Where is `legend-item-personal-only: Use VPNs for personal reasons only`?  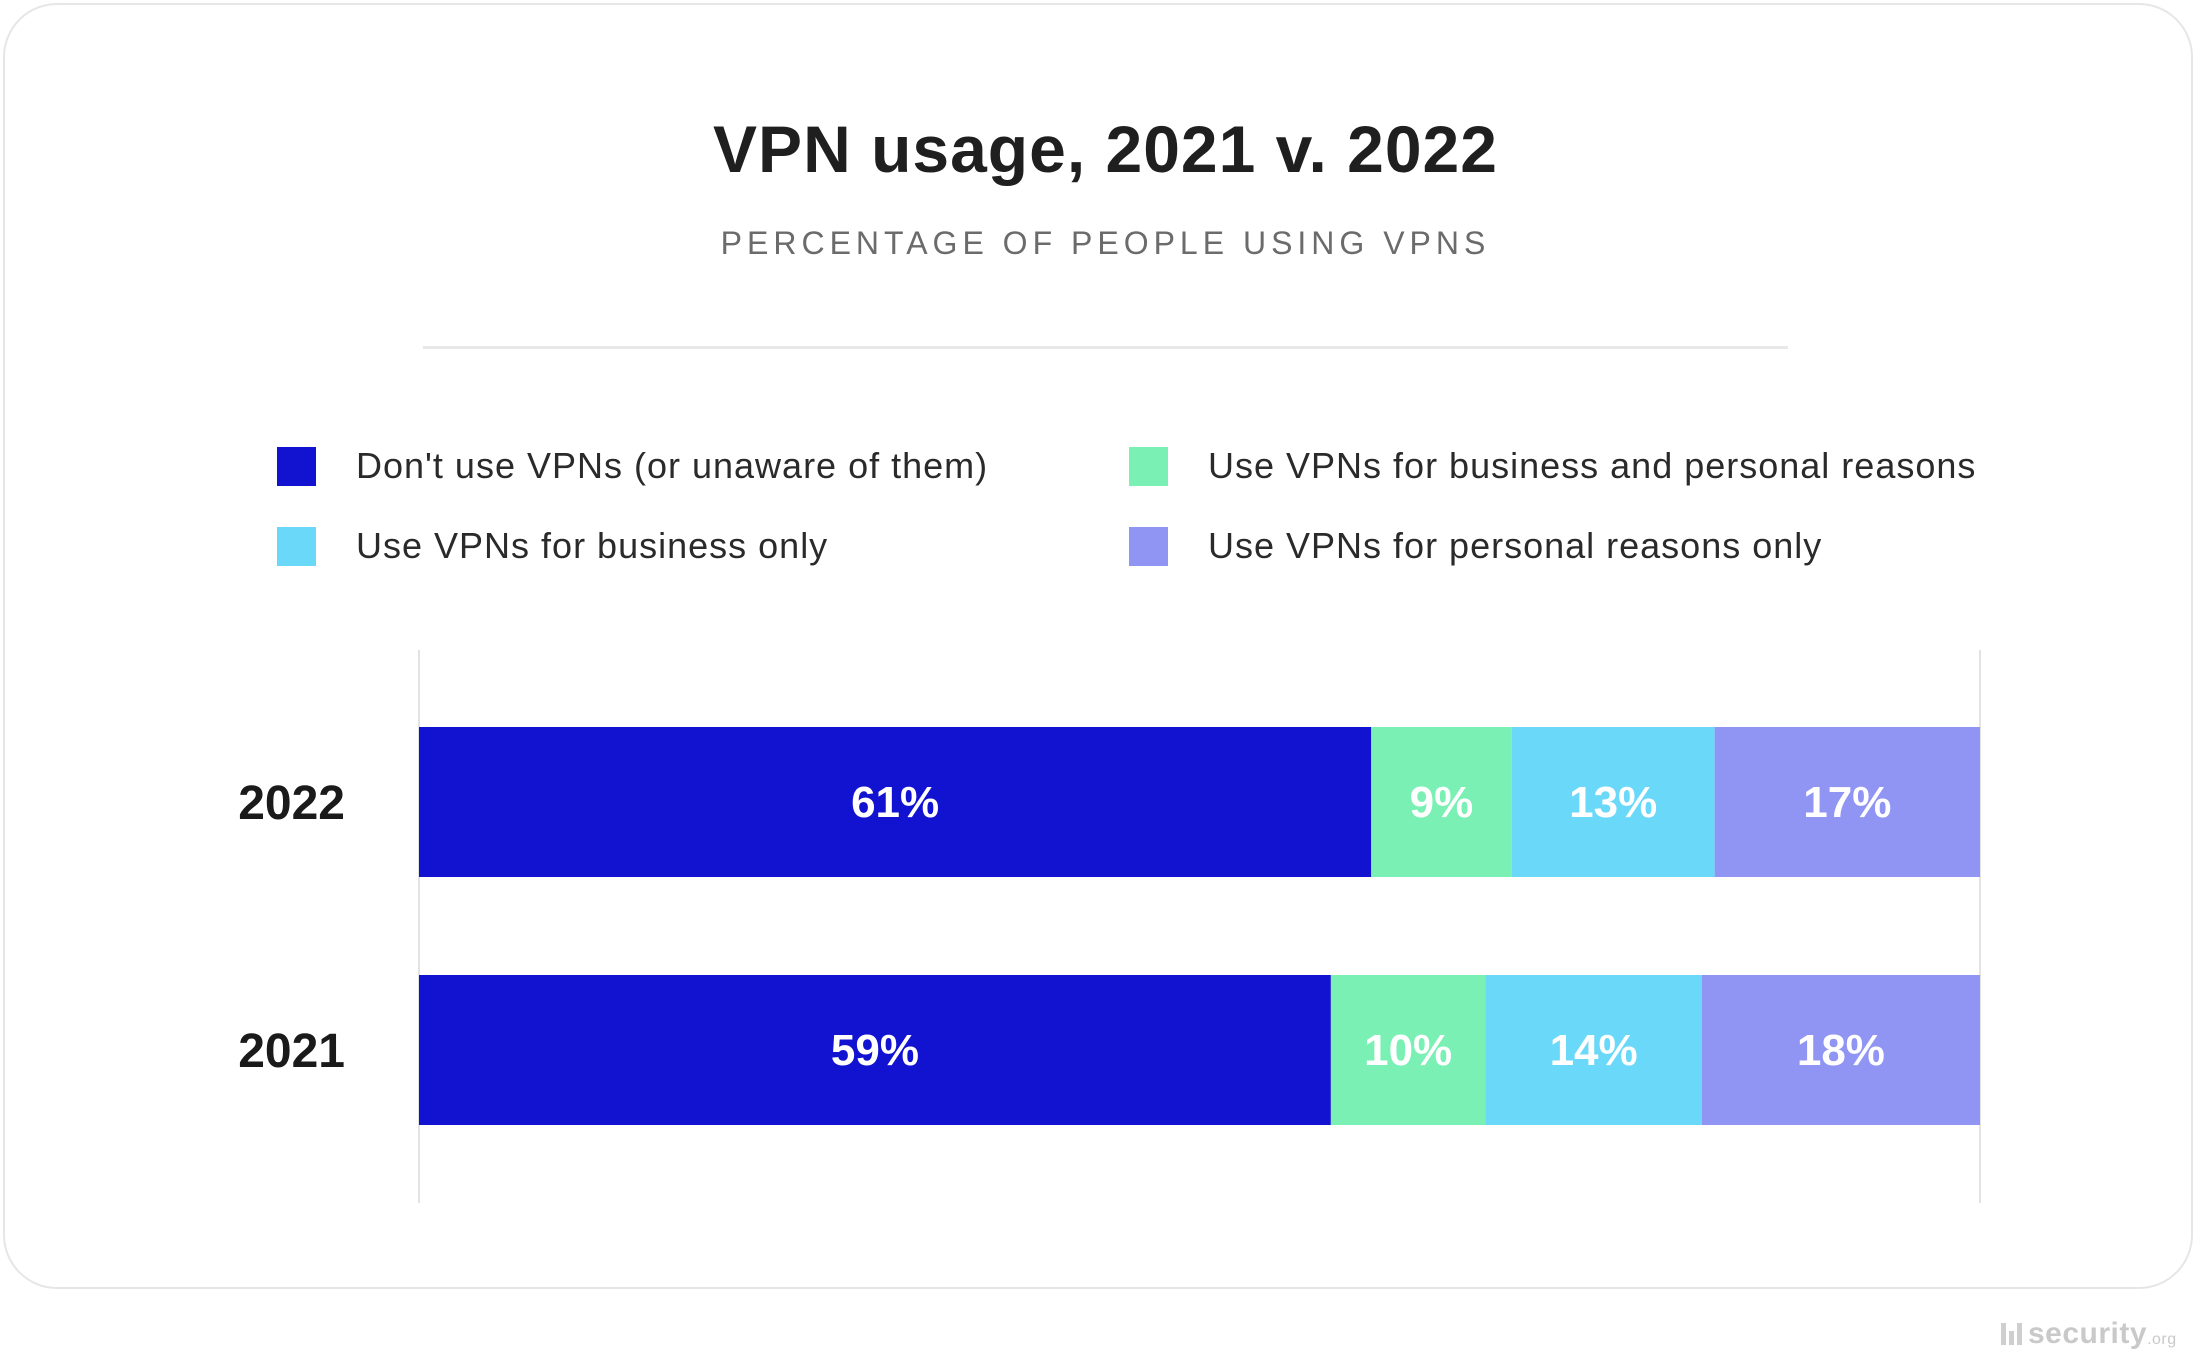
legend-item-personal-only: Use VPNs for personal reasons only is located at coordinates (1475, 546).